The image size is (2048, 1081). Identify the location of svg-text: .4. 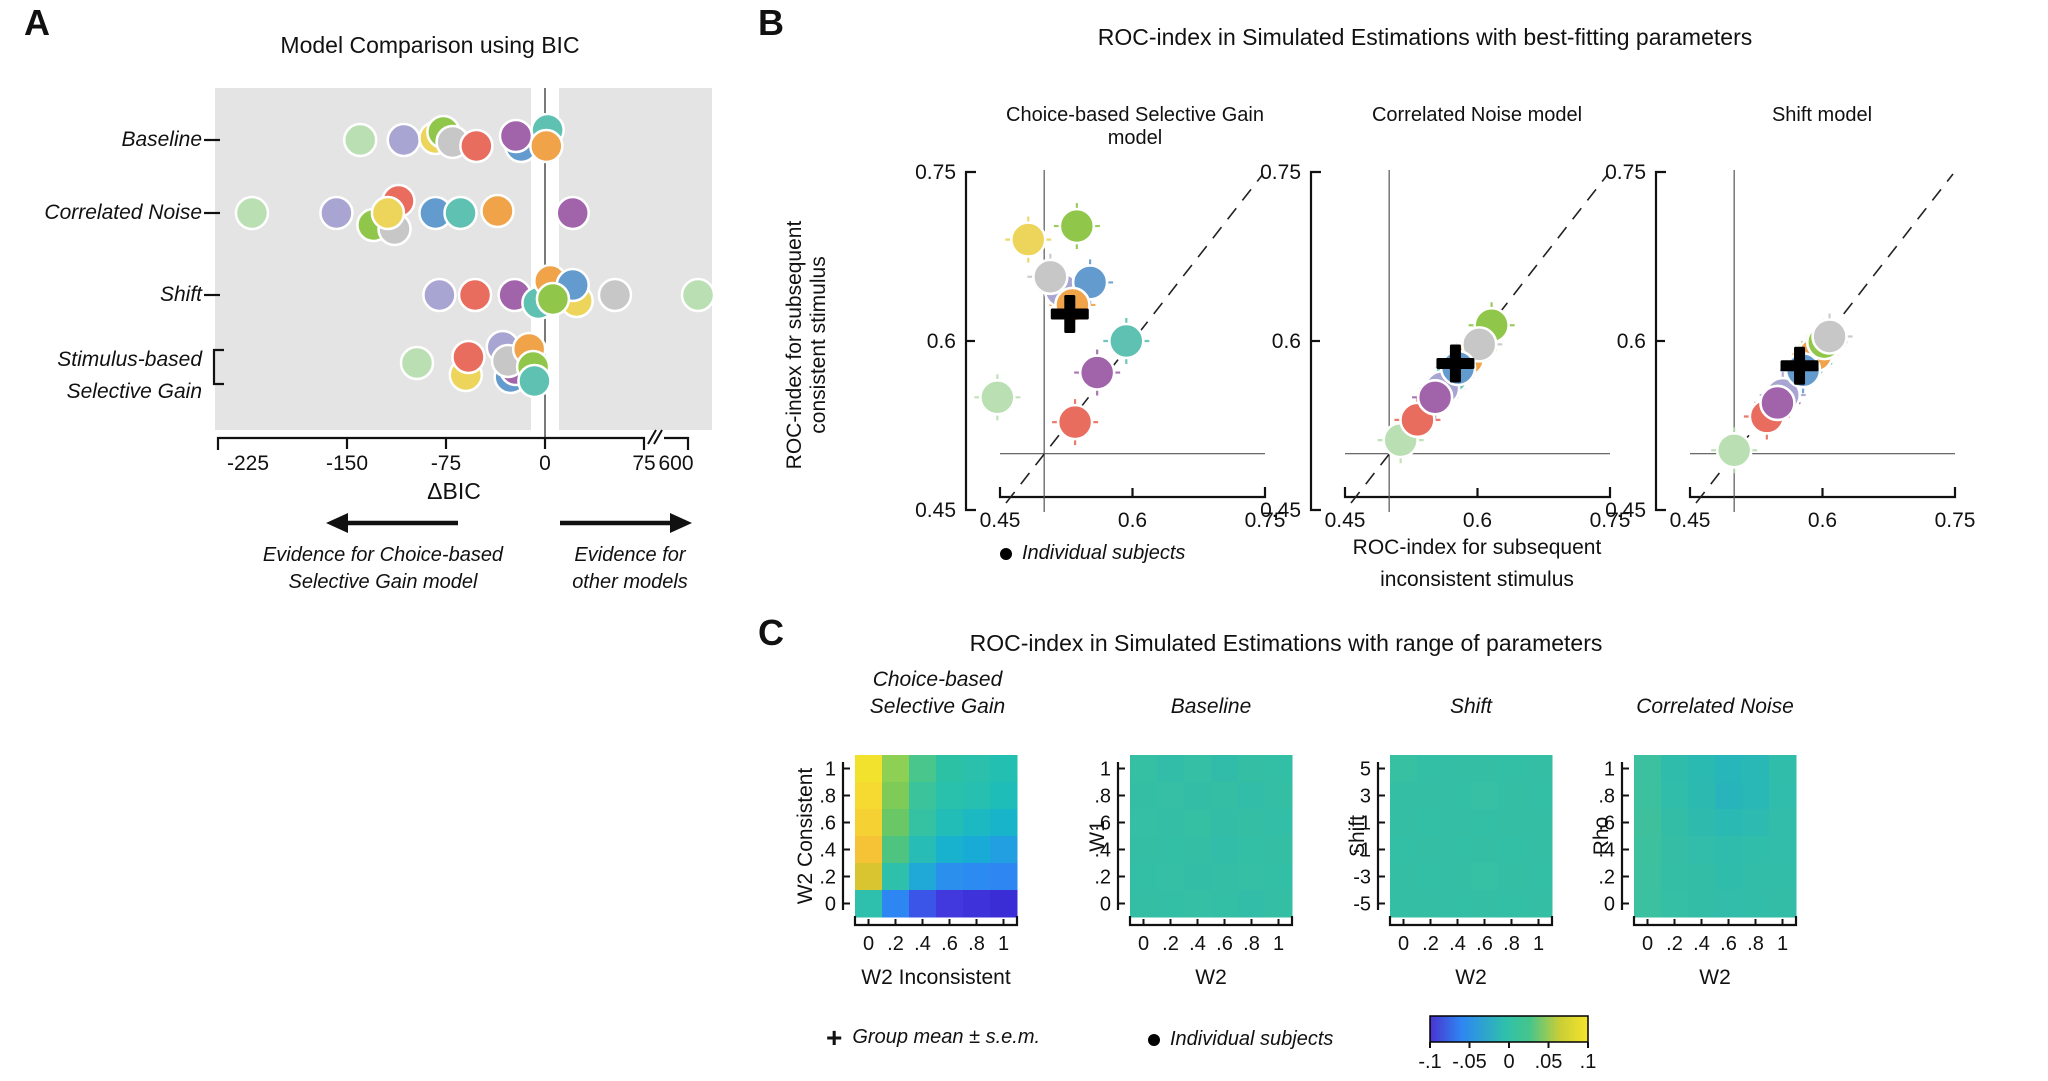
(827, 851).